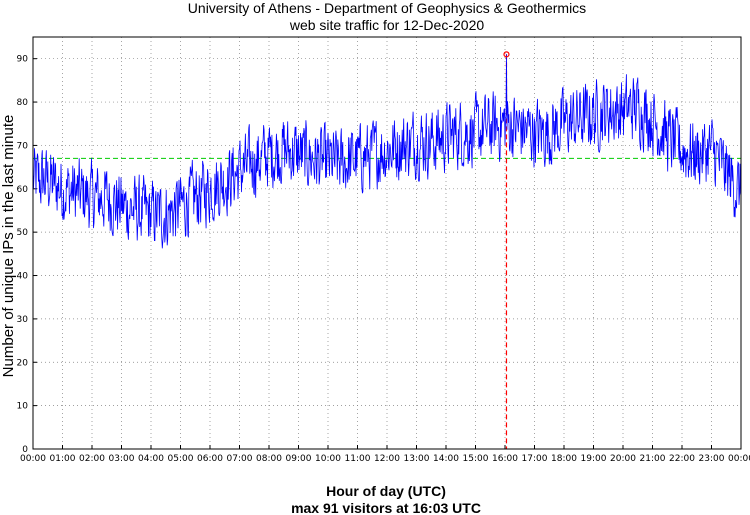 This screenshot has width=750, height=515. What do you see at coordinates (23, 146) in the screenshot?
I see `y-tick-label: 70` at bounding box center [23, 146].